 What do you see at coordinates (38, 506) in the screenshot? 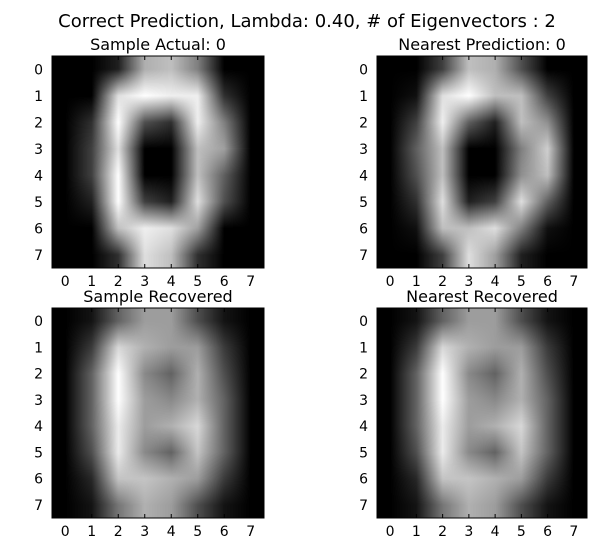
I see `panel-3-ytick-label: 7` at bounding box center [38, 506].